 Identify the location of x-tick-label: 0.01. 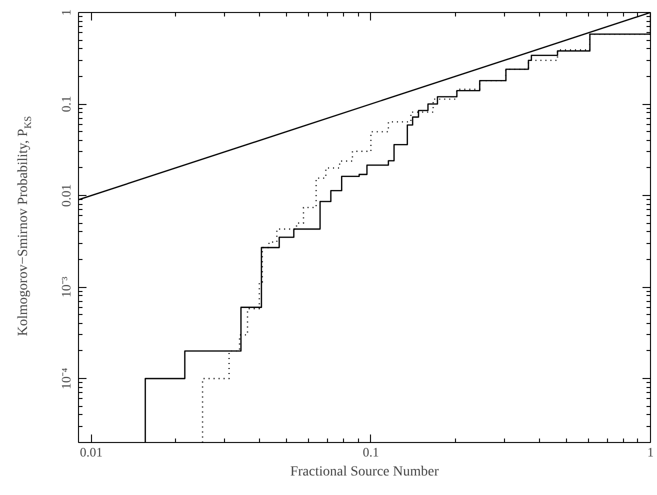
(91, 452).